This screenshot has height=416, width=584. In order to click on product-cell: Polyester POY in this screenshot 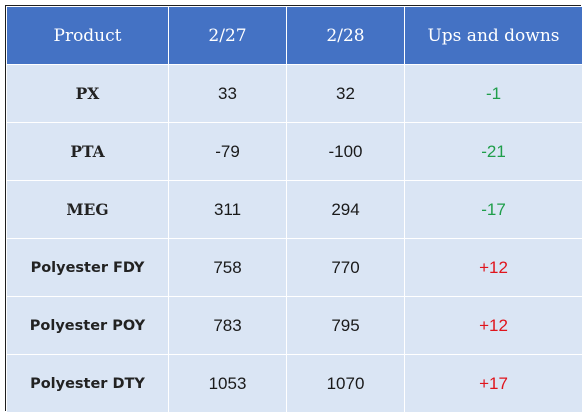, I will do `click(87, 325)`.